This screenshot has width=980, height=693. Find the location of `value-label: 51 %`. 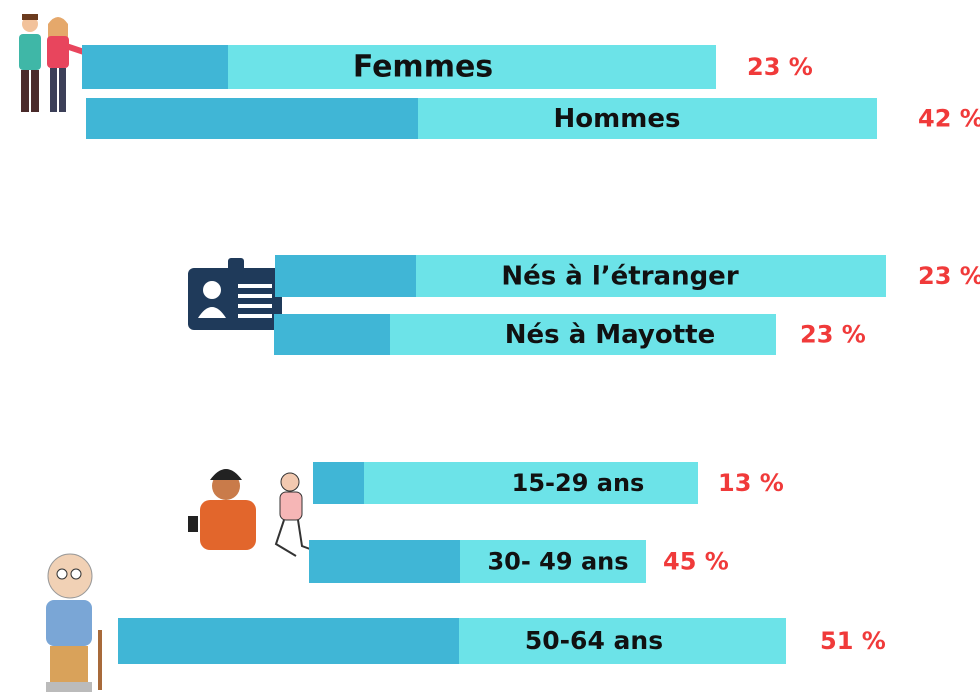

value-label: 51 % is located at coordinates (853, 641).